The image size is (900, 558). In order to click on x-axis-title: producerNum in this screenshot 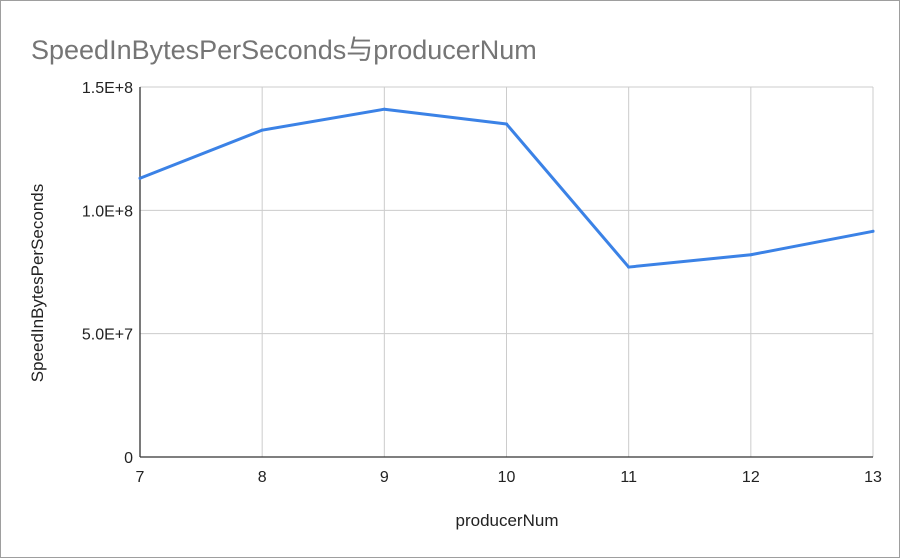, I will do `click(507, 520)`.